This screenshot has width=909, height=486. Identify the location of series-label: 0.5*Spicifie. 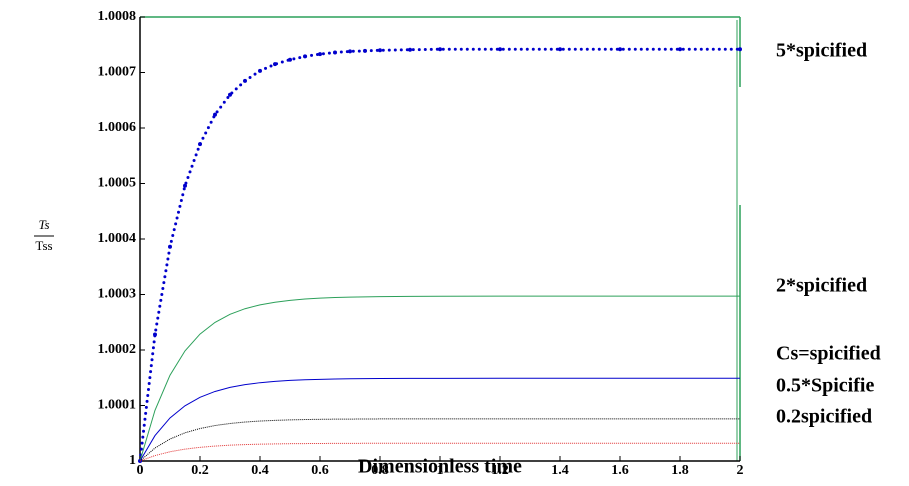
(825, 386).